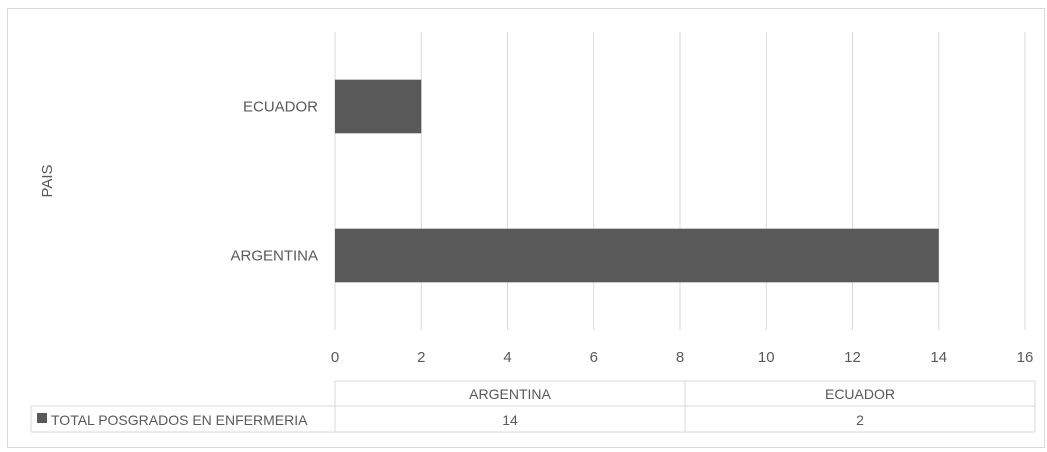 The height and width of the screenshot is (452, 1047). Describe the element at coordinates (421, 357) in the screenshot. I see `x-tick-label: 2` at that location.